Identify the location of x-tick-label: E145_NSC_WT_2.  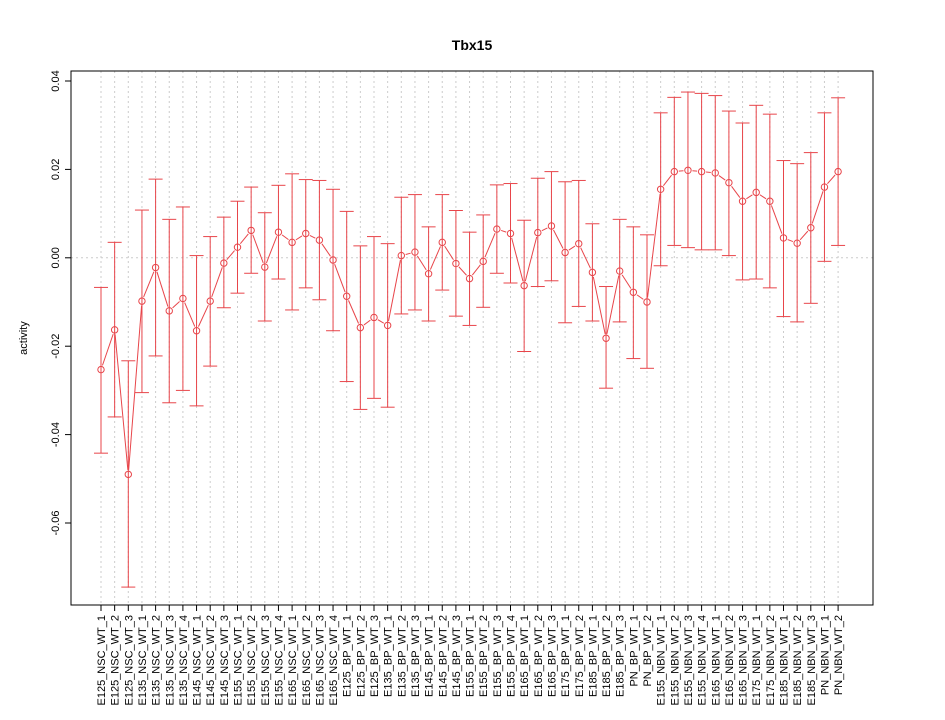
(211, 660).